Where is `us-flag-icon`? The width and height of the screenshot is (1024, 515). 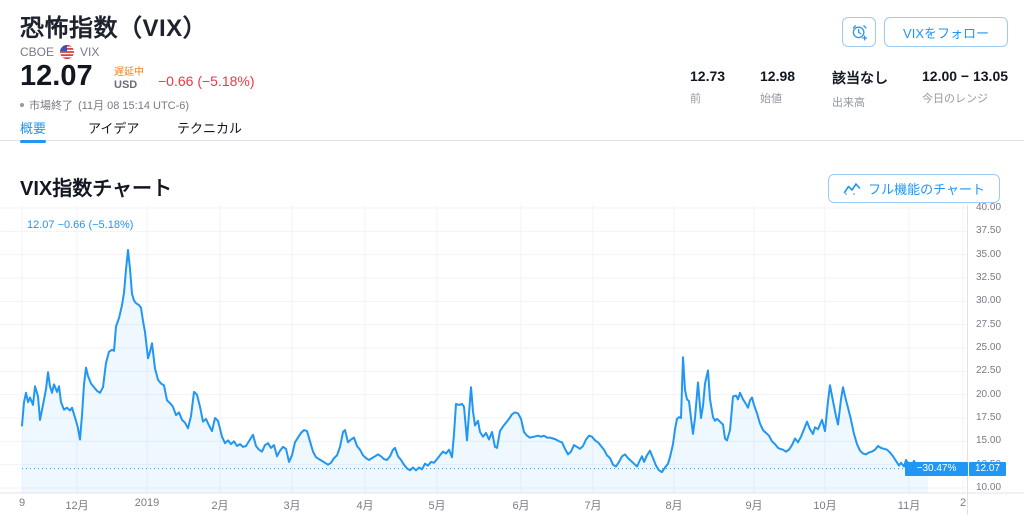
us-flag-icon is located at coordinates (67, 52).